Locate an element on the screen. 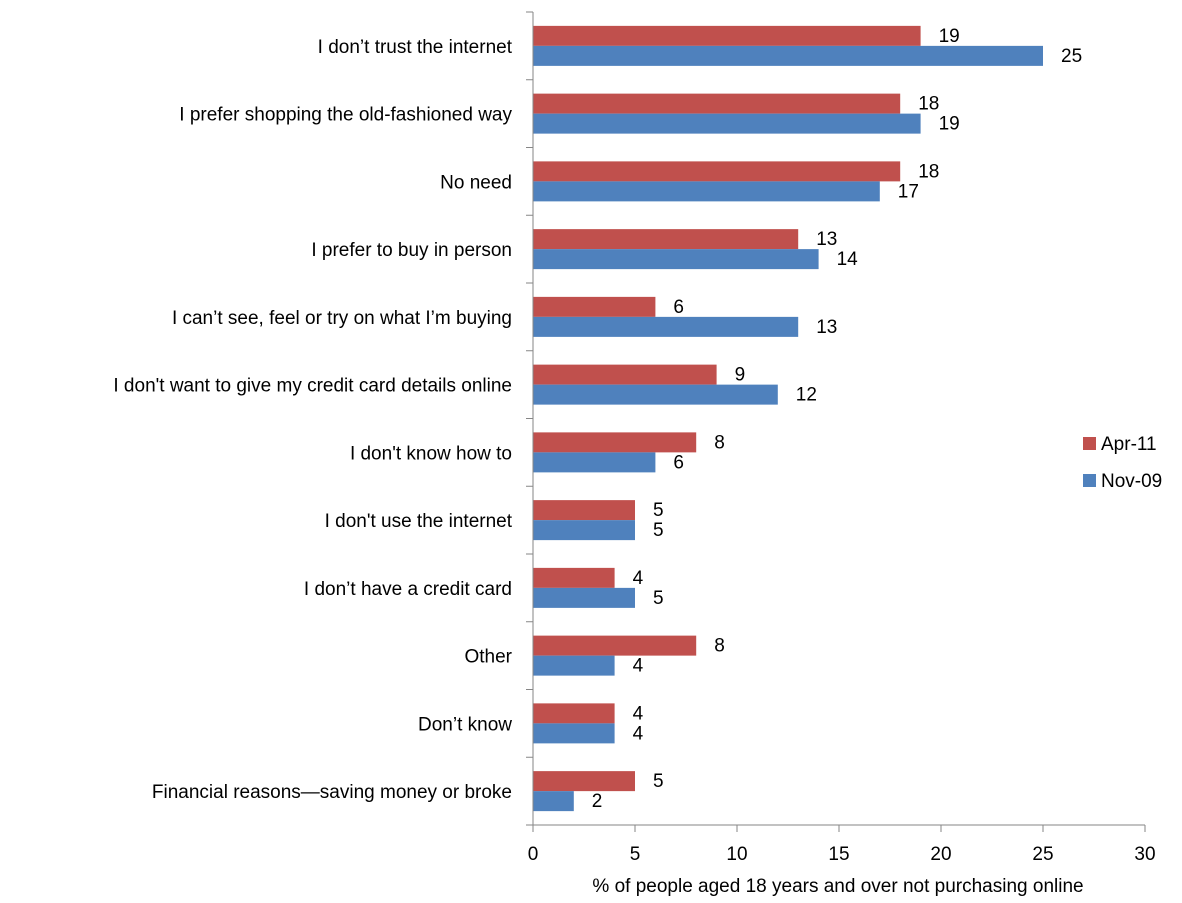 The image size is (1182, 903). data-label-apr-11-2: 18 is located at coordinates (928, 171).